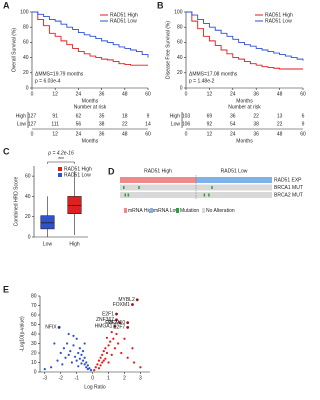 The width and height of the screenshot is (320, 400). I want to click on point-label: E2F2, so click(111, 323).